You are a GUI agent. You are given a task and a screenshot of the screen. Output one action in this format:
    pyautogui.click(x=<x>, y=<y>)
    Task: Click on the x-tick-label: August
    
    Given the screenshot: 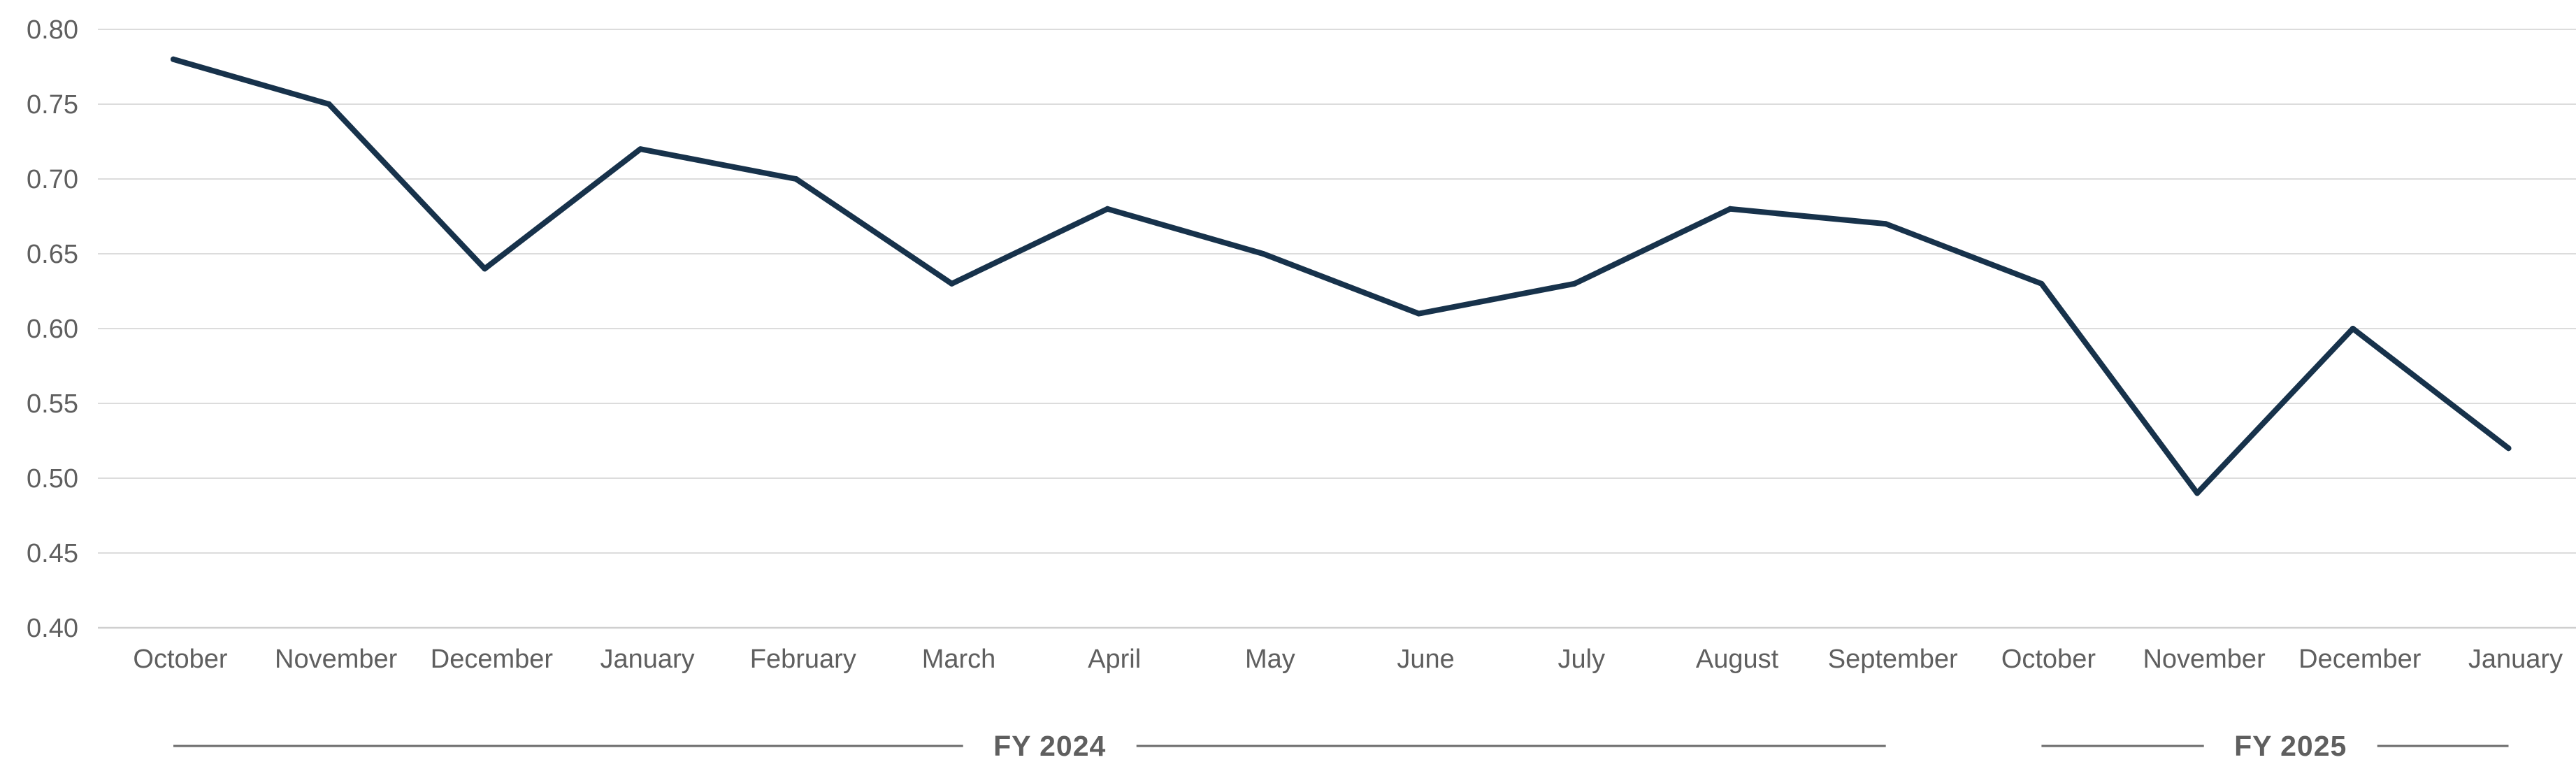 What is the action you would take?
    pyautogui.click(x=1737, y=659)
    